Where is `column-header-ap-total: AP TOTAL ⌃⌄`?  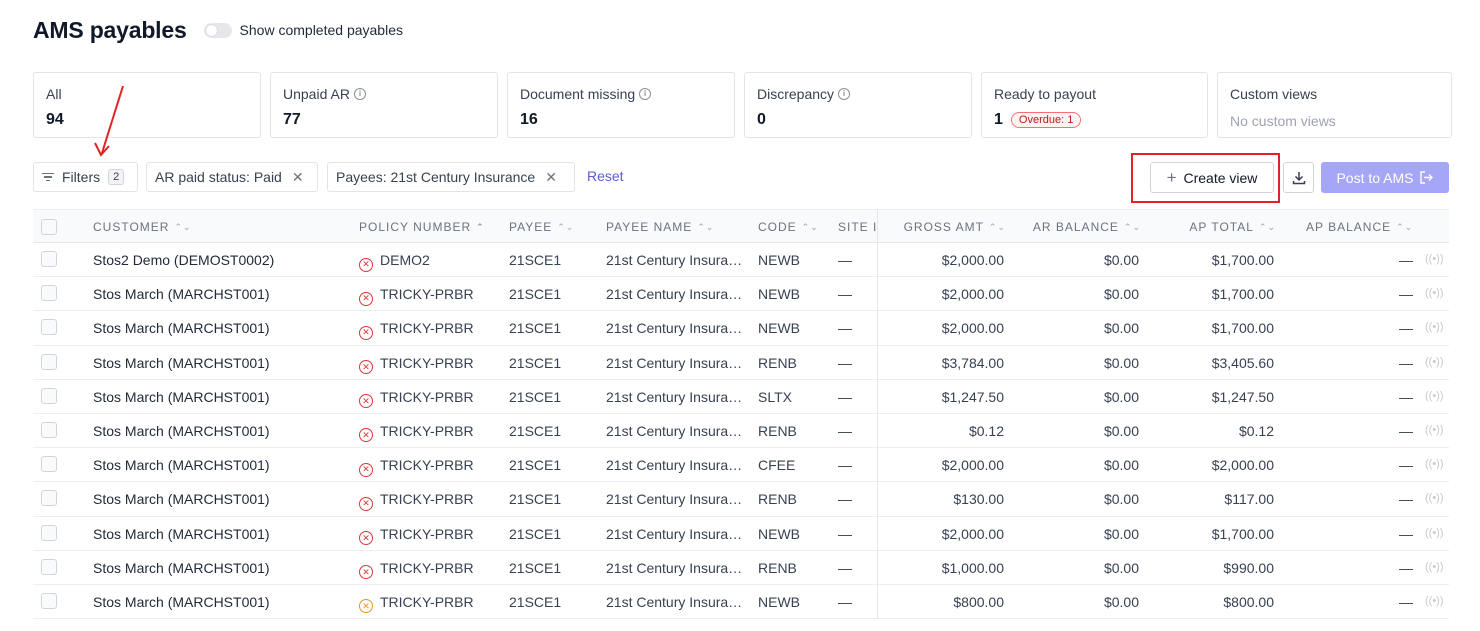
column-header-ap-total: AP TOTAL ⌃⌄ is located at coordinates (1232, 227).